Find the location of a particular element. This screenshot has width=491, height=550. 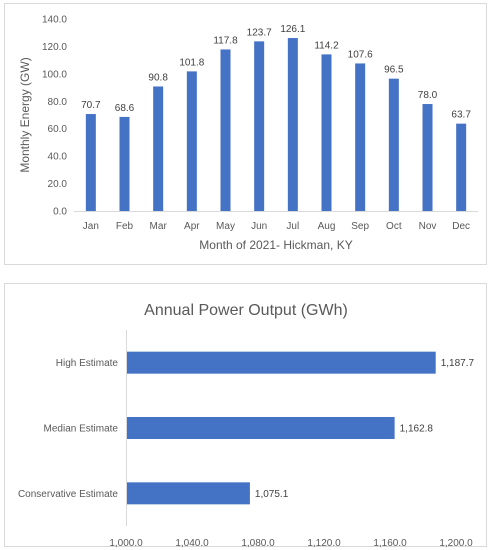

x-tick-label: 1,080.0 is located at coordinates (258, 543).